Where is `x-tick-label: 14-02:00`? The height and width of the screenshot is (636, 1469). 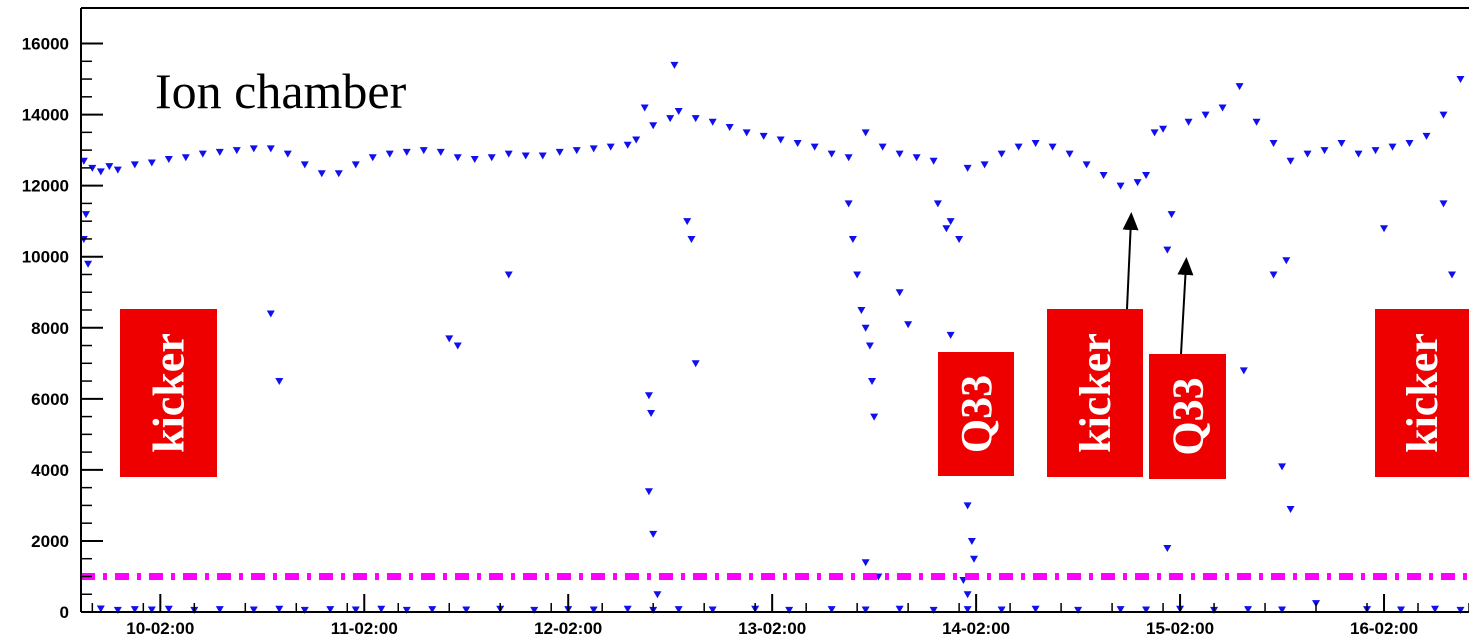
x-tick-label: 14-02:00 is located at coordinates (976, 627).